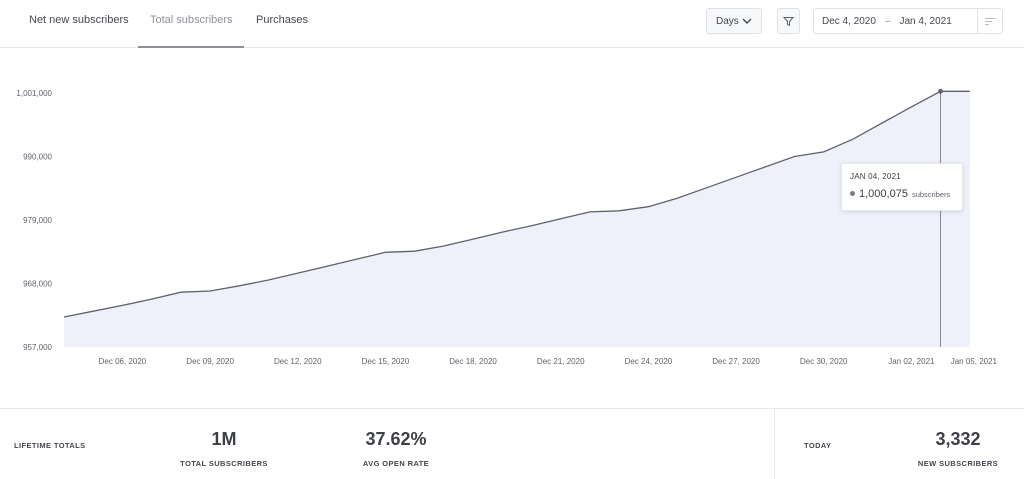  I want to click on tooltip-unit: subscribers, so click(931, 194).